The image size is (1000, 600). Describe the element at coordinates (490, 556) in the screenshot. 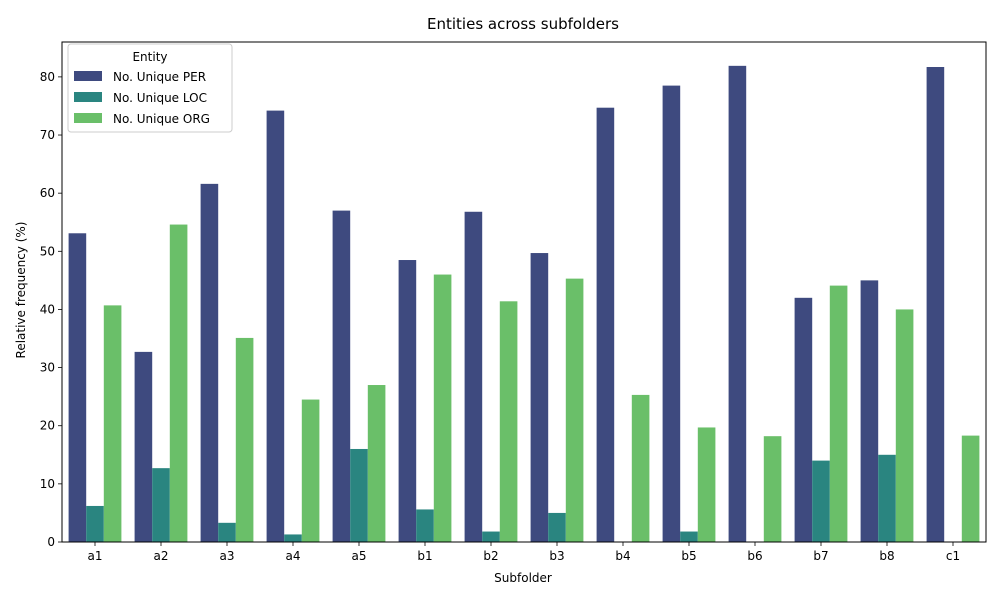

I see `x-tick-label: b2` at that location.